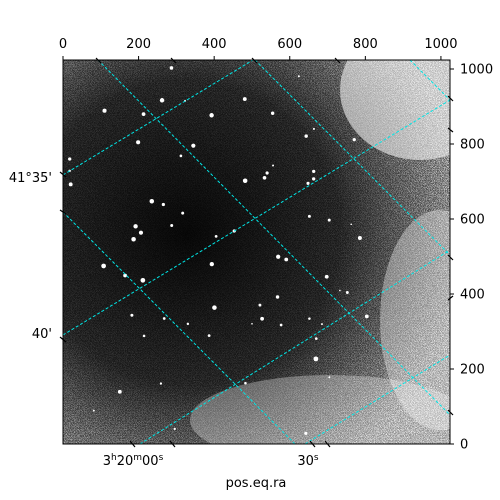  Describe the element at coordinates (476, 70) in the screenshot. I see `right-tick-label: 1000` at that location.